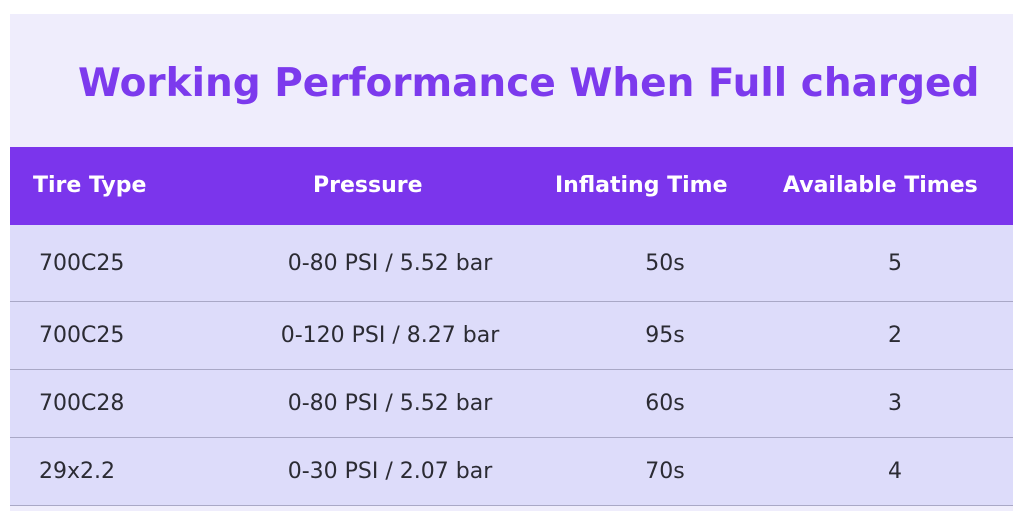  What do you see at coordinates (665, 471) in the screenshot?
I see `cell-inflating-time: 70s` at bounding box center [665, 471].